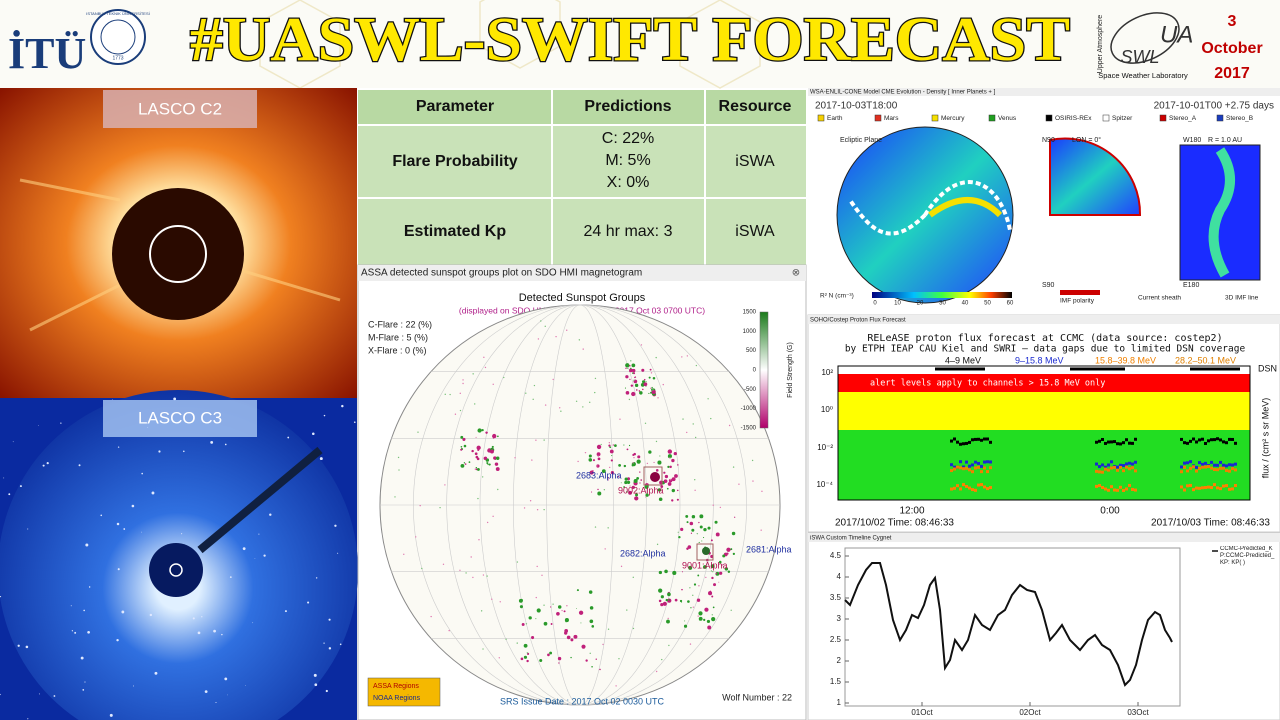 This screenshot has height=720, width=1280. Describe the element at coordinates (641, 490) in the screenshot. I see `region-label: 9002:Alpha` at that location.